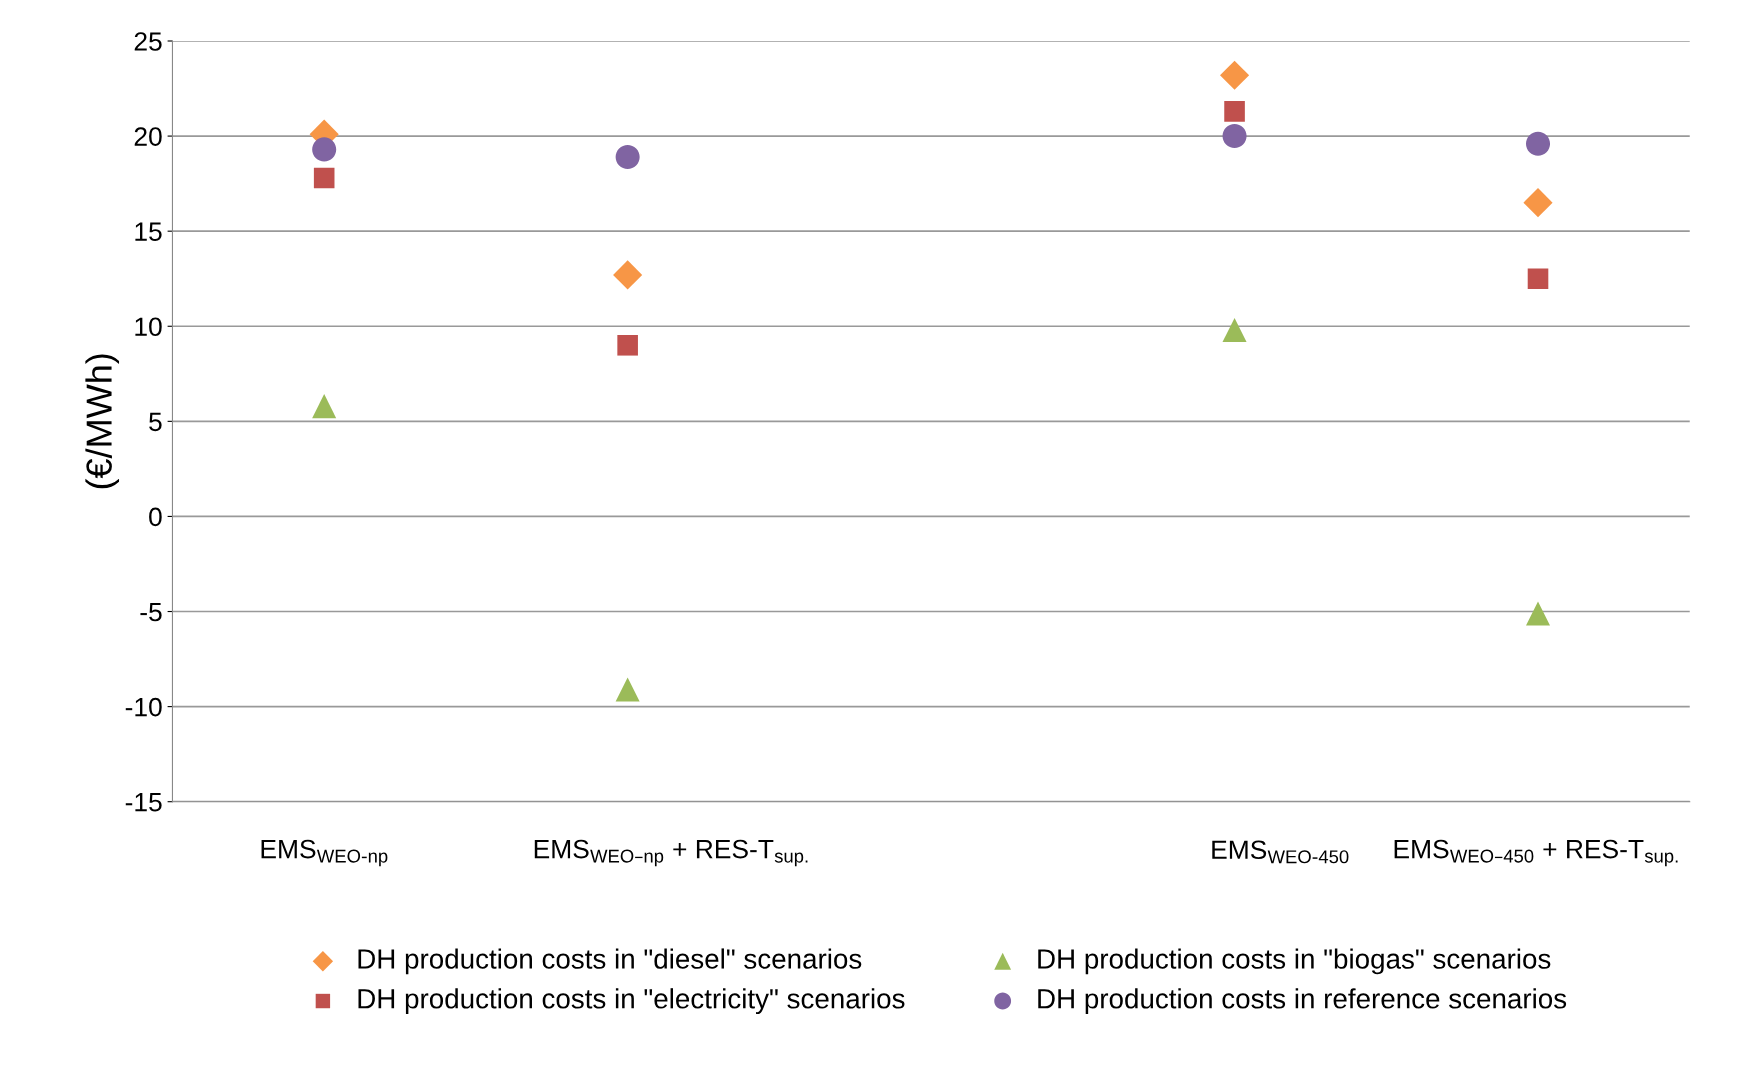 The width and height of the screenshot is (1742, 1079). What do you see at coordinates (1294, 961) in the screenshot?
I see `legend-label: DH production costs in "biogas" scenarios` at bounding box center [1294, 961].